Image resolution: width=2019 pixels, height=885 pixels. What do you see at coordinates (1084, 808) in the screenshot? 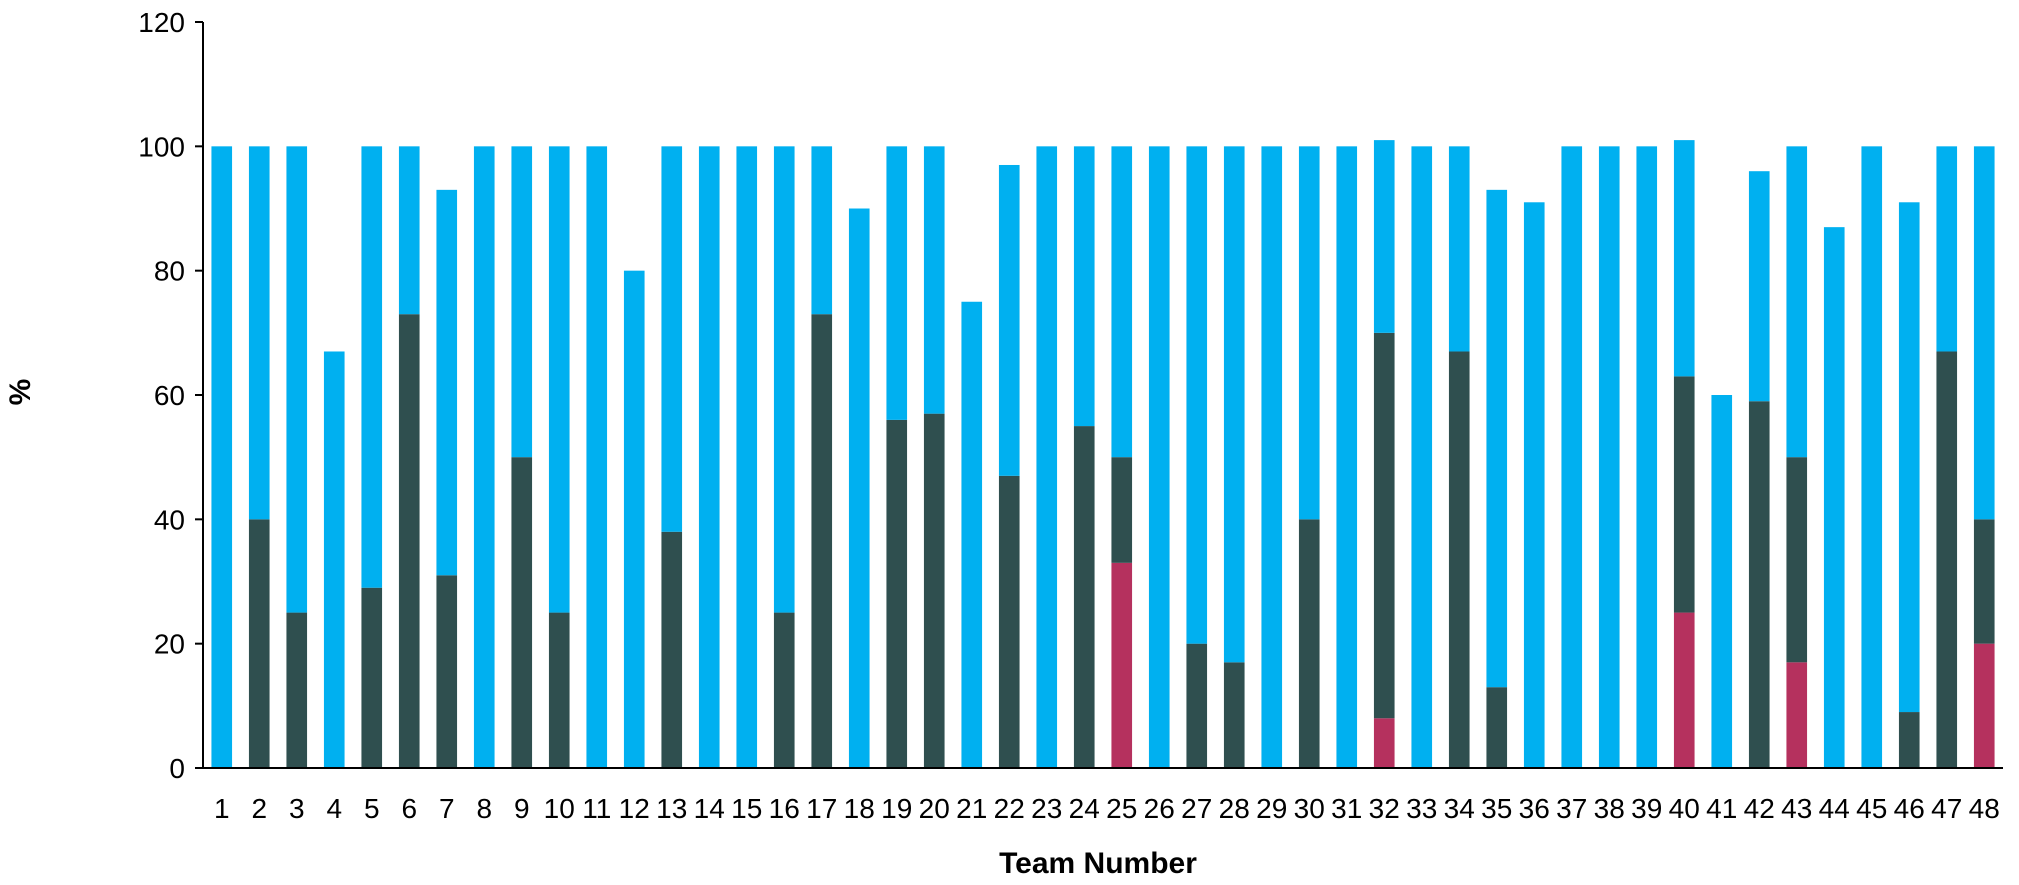
I see `x-tick-label: 24` at bounding box center [1084, 808].